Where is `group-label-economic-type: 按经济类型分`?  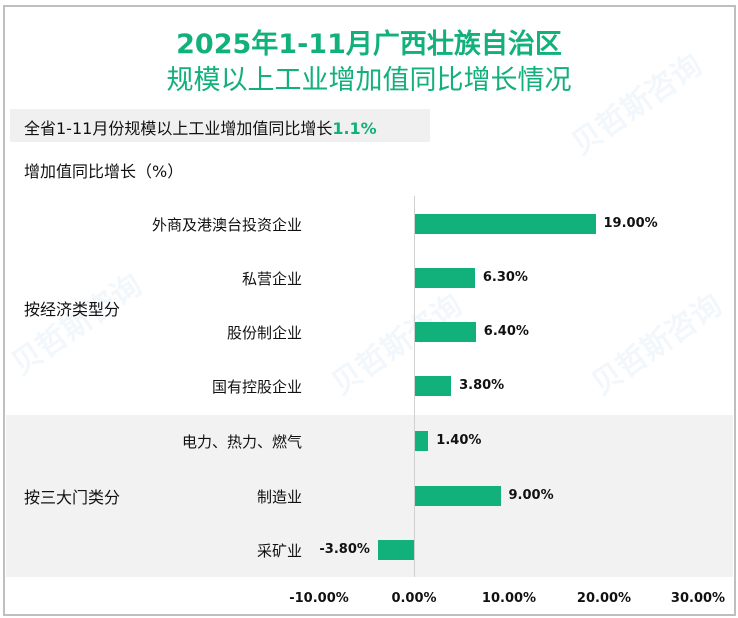
group-label-economic-type: 按经济类型分 is located at coordinates (72, 309).